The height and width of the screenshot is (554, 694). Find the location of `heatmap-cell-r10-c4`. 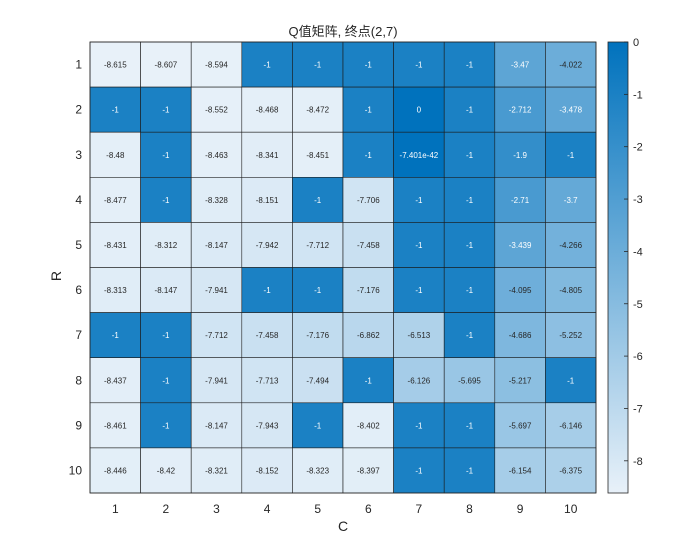

heatmap-cell-r10-c4 is located at coordinates (267, 470).